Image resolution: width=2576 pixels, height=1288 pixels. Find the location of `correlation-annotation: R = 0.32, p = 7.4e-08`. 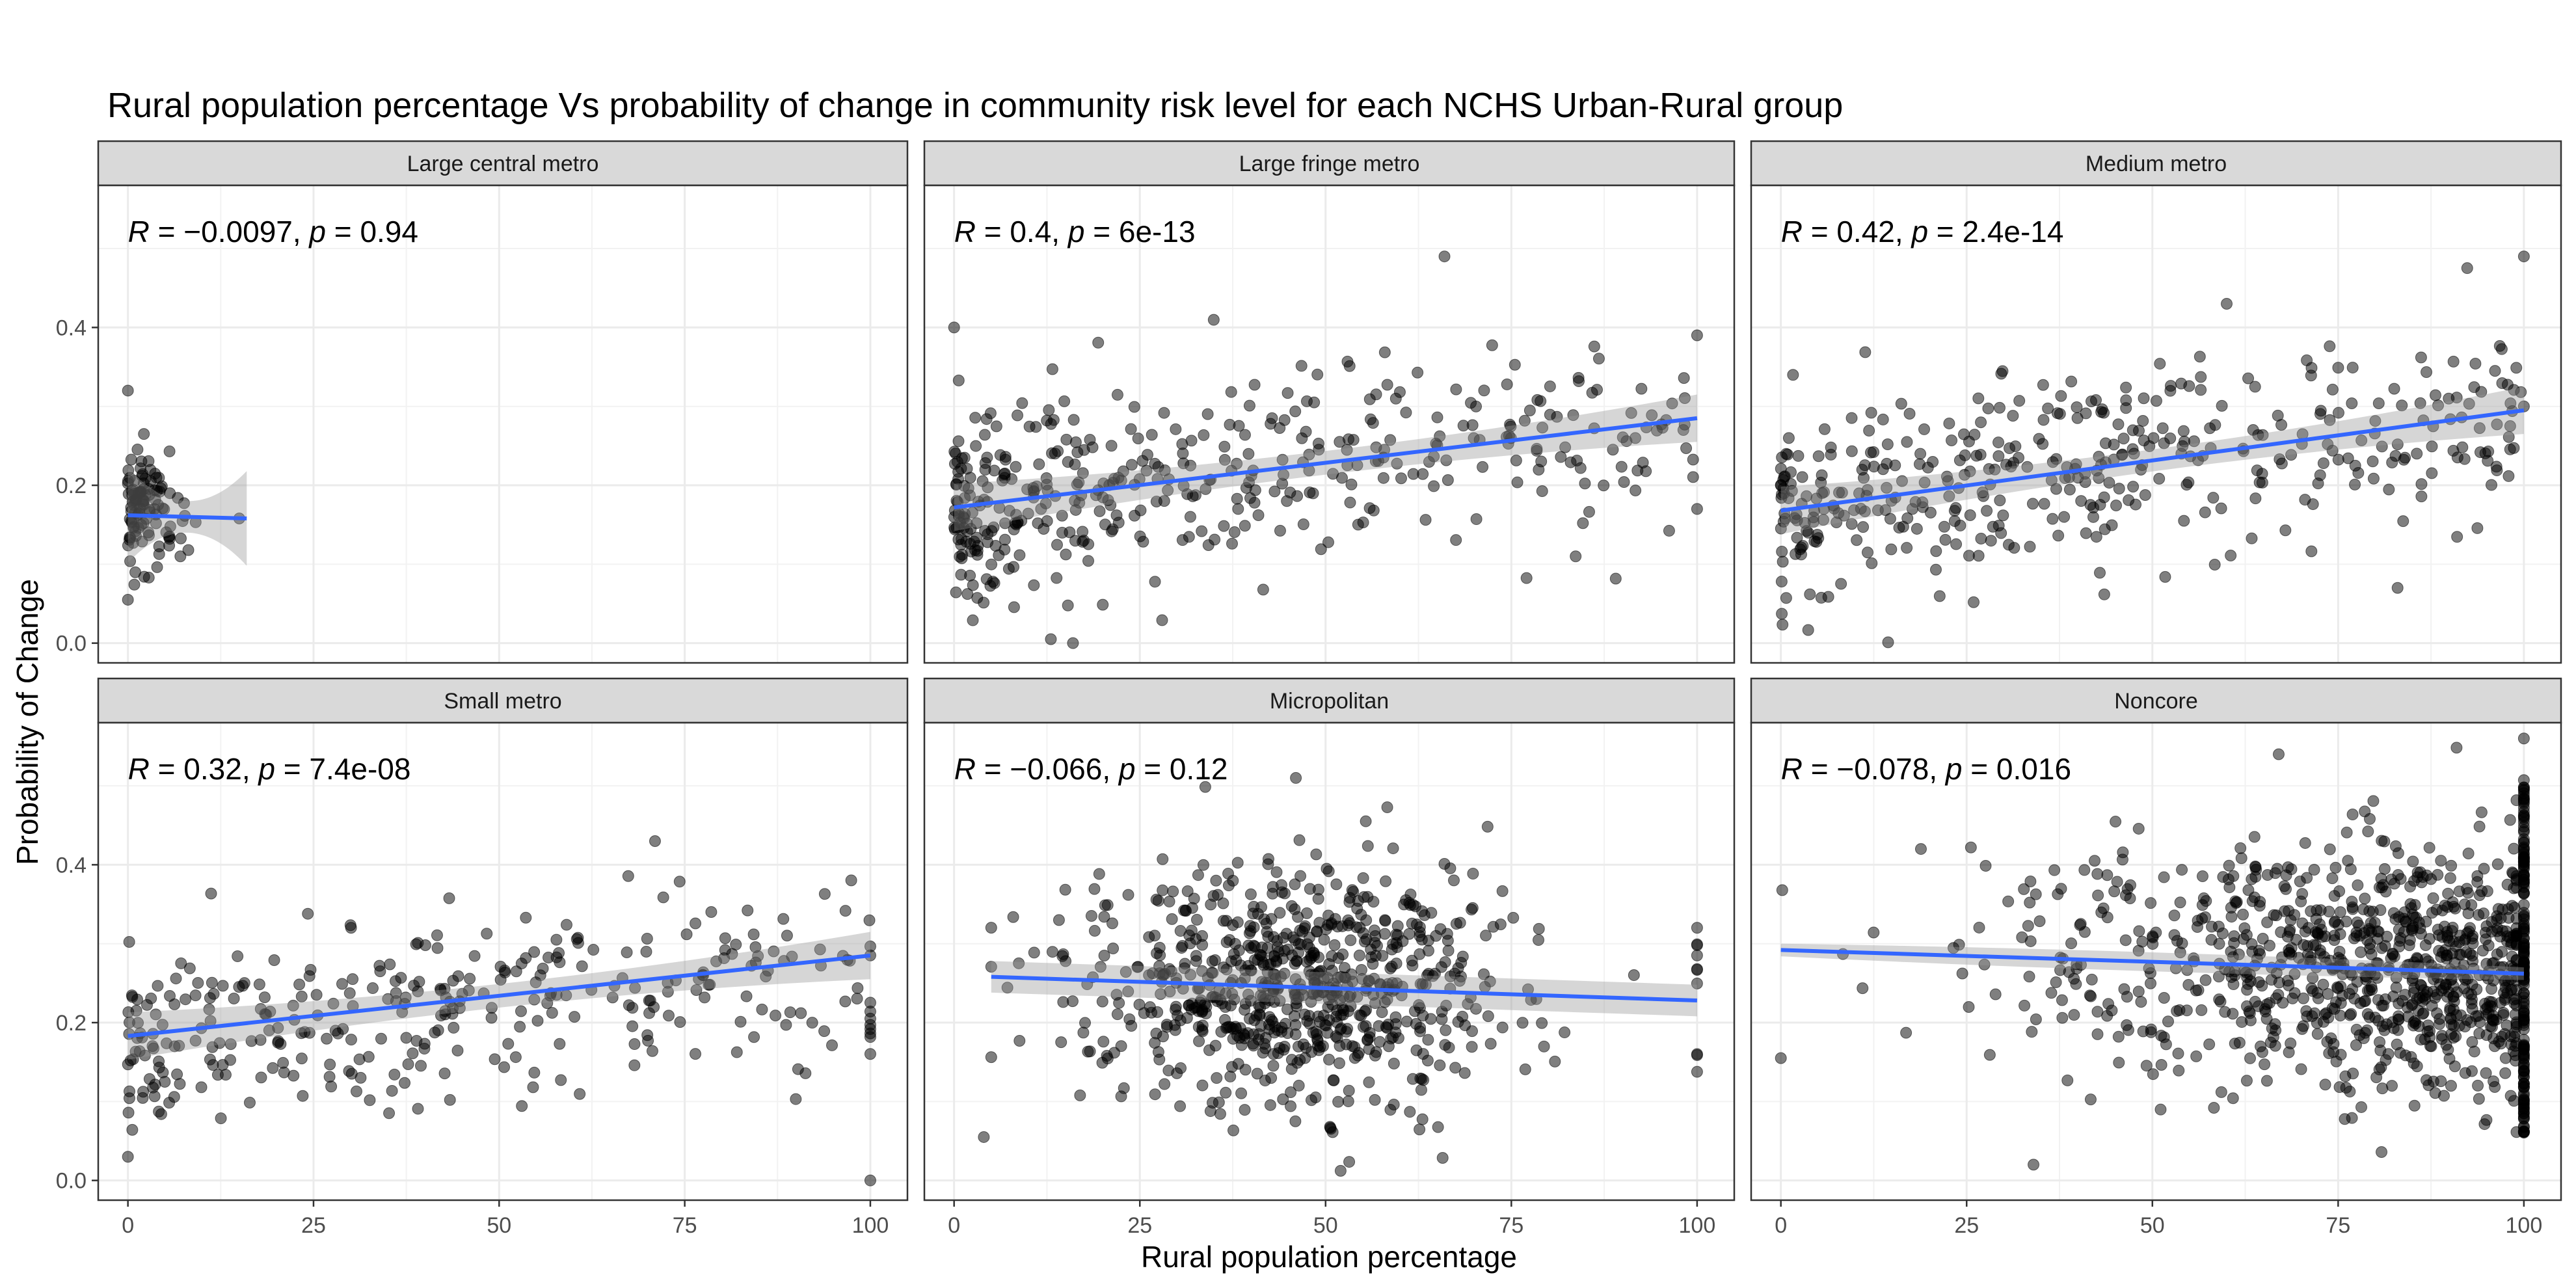

correlation-annotation: R = 0.32, p = 7.4e-08 is located at coordinates (269, 769).